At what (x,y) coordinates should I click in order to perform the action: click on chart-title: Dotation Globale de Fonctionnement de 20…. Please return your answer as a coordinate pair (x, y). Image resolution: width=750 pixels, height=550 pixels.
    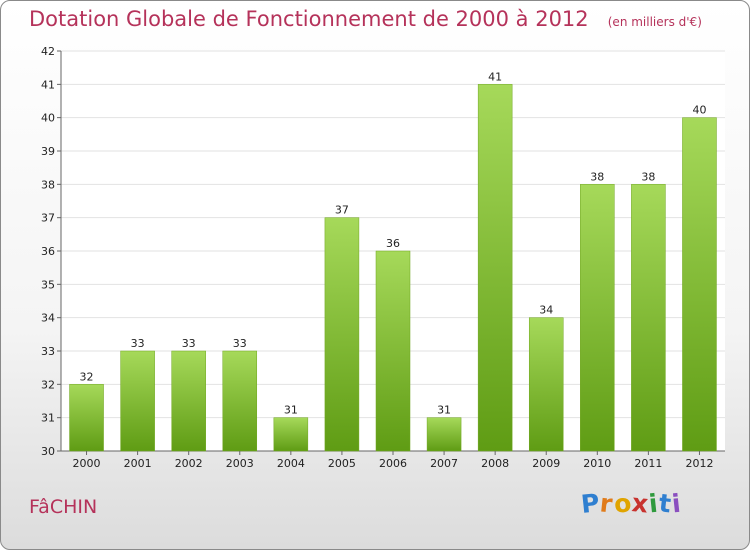
    Looking at the image, I should click on (365, 19).